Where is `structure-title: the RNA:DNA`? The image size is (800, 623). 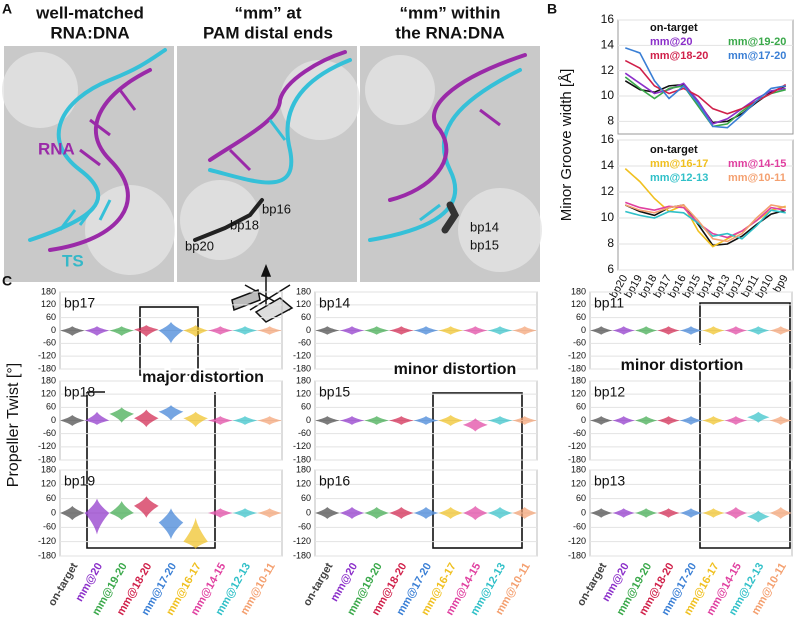 structure-title: the RNA:DNA is located at coordinates (450, 32).